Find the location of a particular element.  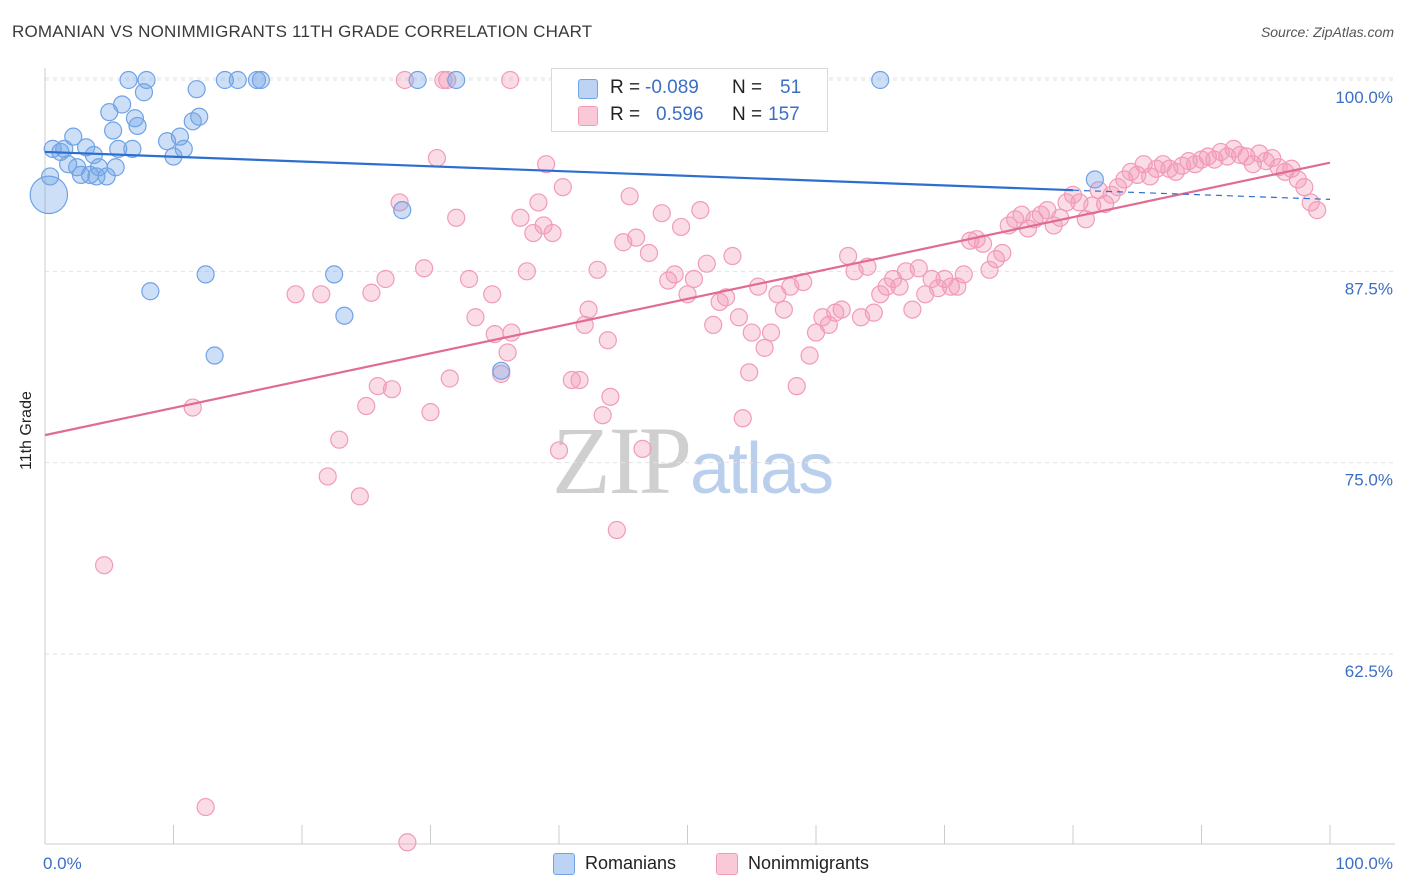

watermark-zip: ZIP is located at coordinates (622, 460).